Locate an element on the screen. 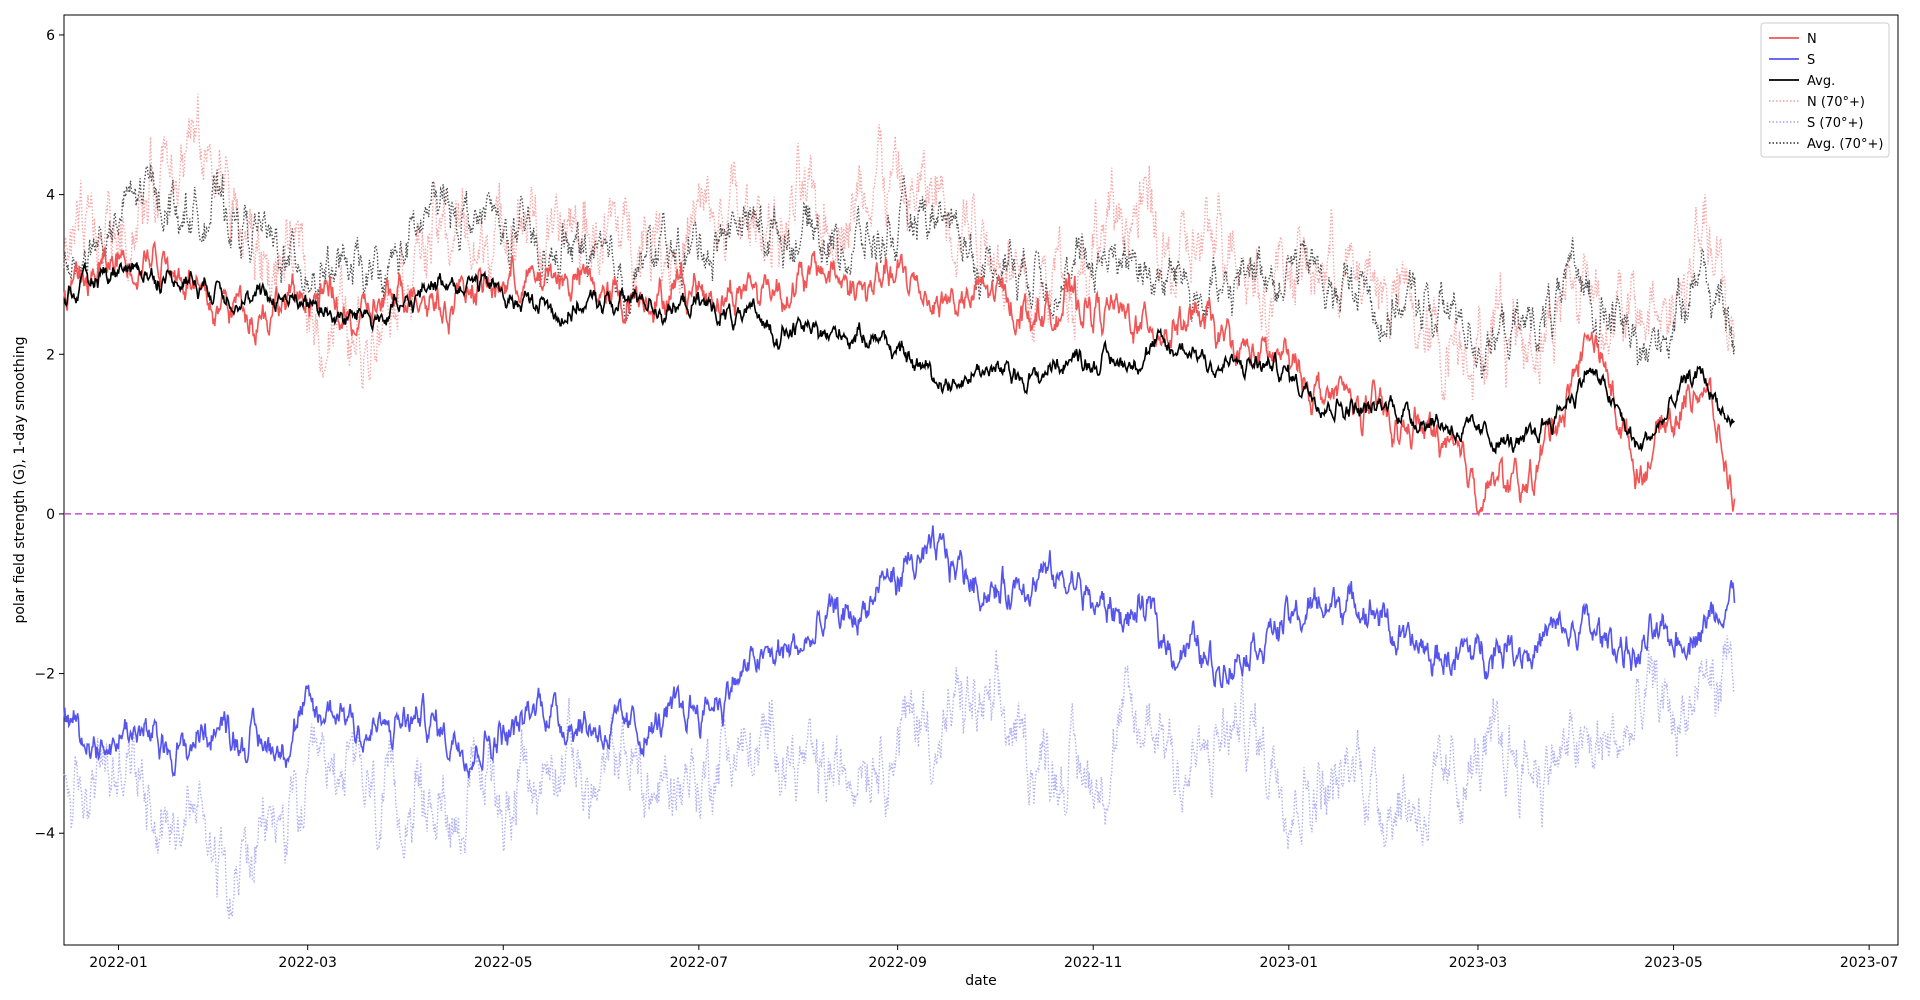 The height and width of the screenshot is (1000, 1920). legend: NS Avg. N (70°+) S (70°+) Avg. (70°+) is located at coordinates (1825, 90).